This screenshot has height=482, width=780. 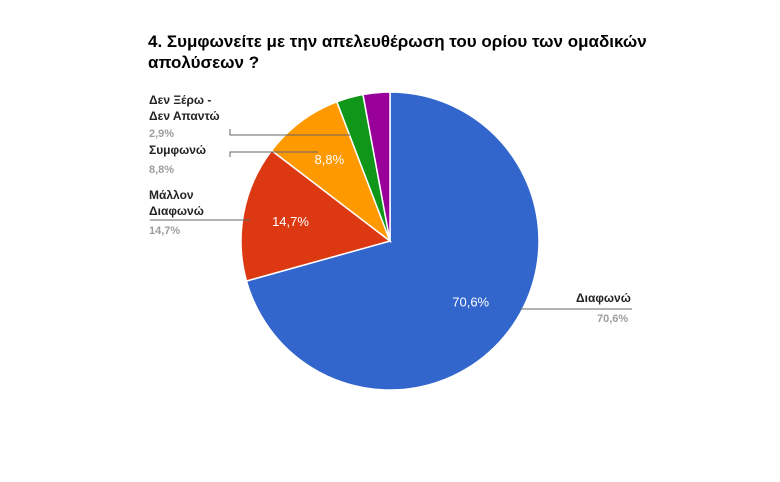 What do you see at coordinates (176, 211) in the screenshot?
I see `label-line: Διαφωνώ` at bounding box center [176, 211].